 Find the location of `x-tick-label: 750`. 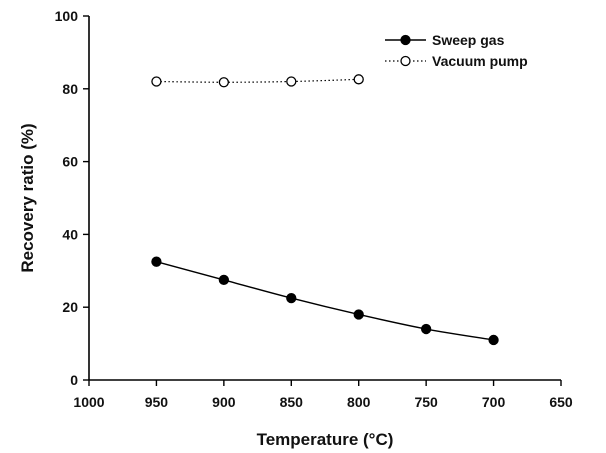

x-tick-label: 750 is located at coordinates (426, 402).